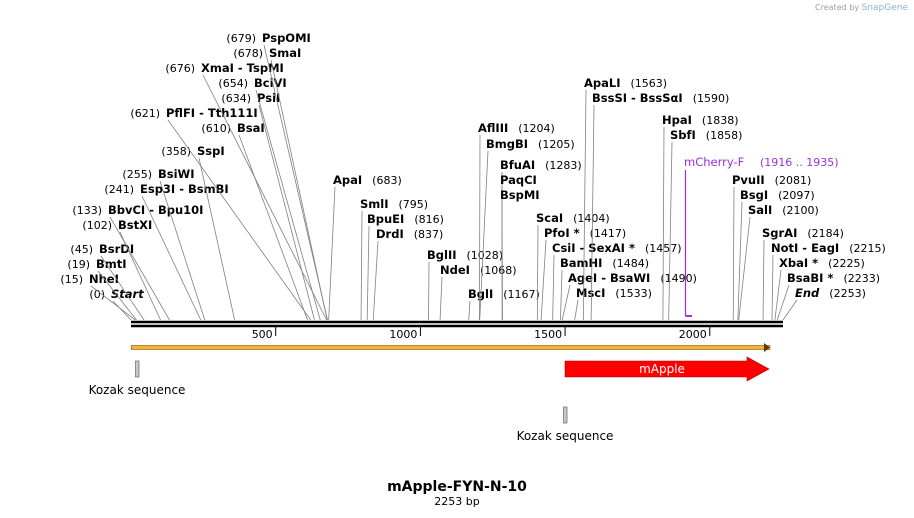 The width and height of the screenshot is (914, 518). Describe the element at coordinates (517, 165) in the screenshot. I see `site-name: BfuAI` at that location.